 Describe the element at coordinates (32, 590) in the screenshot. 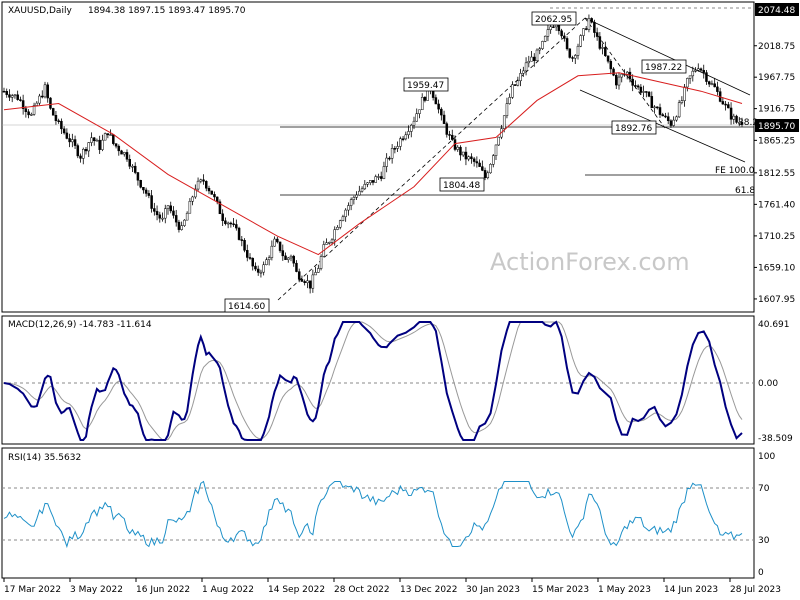

I see `x-tick-label: 17 Mar 2022` at that location.